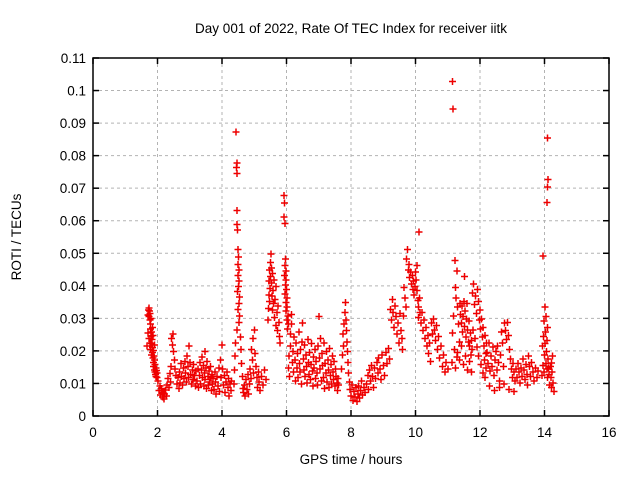  What do you see at coordinates (545, 432) in the screenshot?
I see `x-tick-label: 14` at bounding box center [545, 432].